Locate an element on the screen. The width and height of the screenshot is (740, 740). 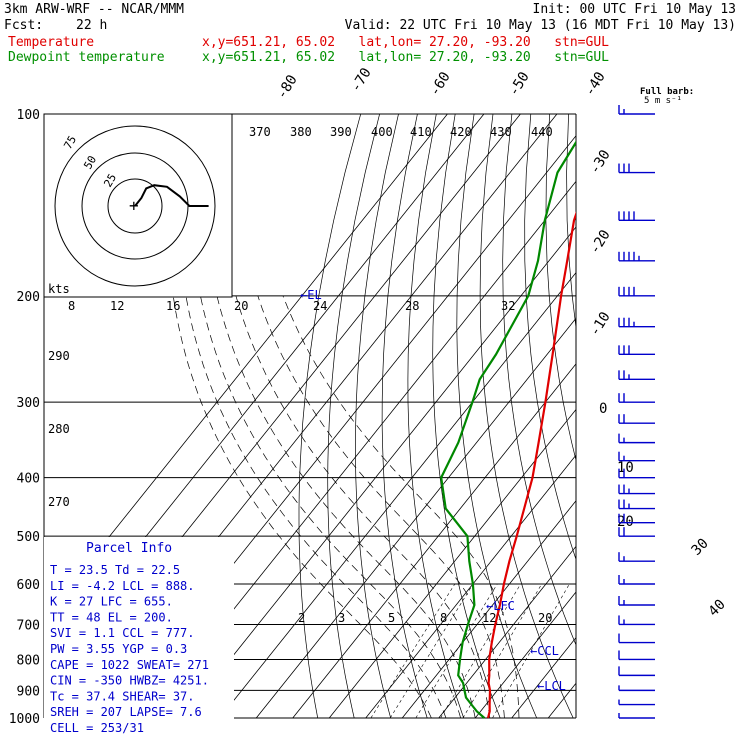
theta-label: 270 is located at coordinates (59, 502).